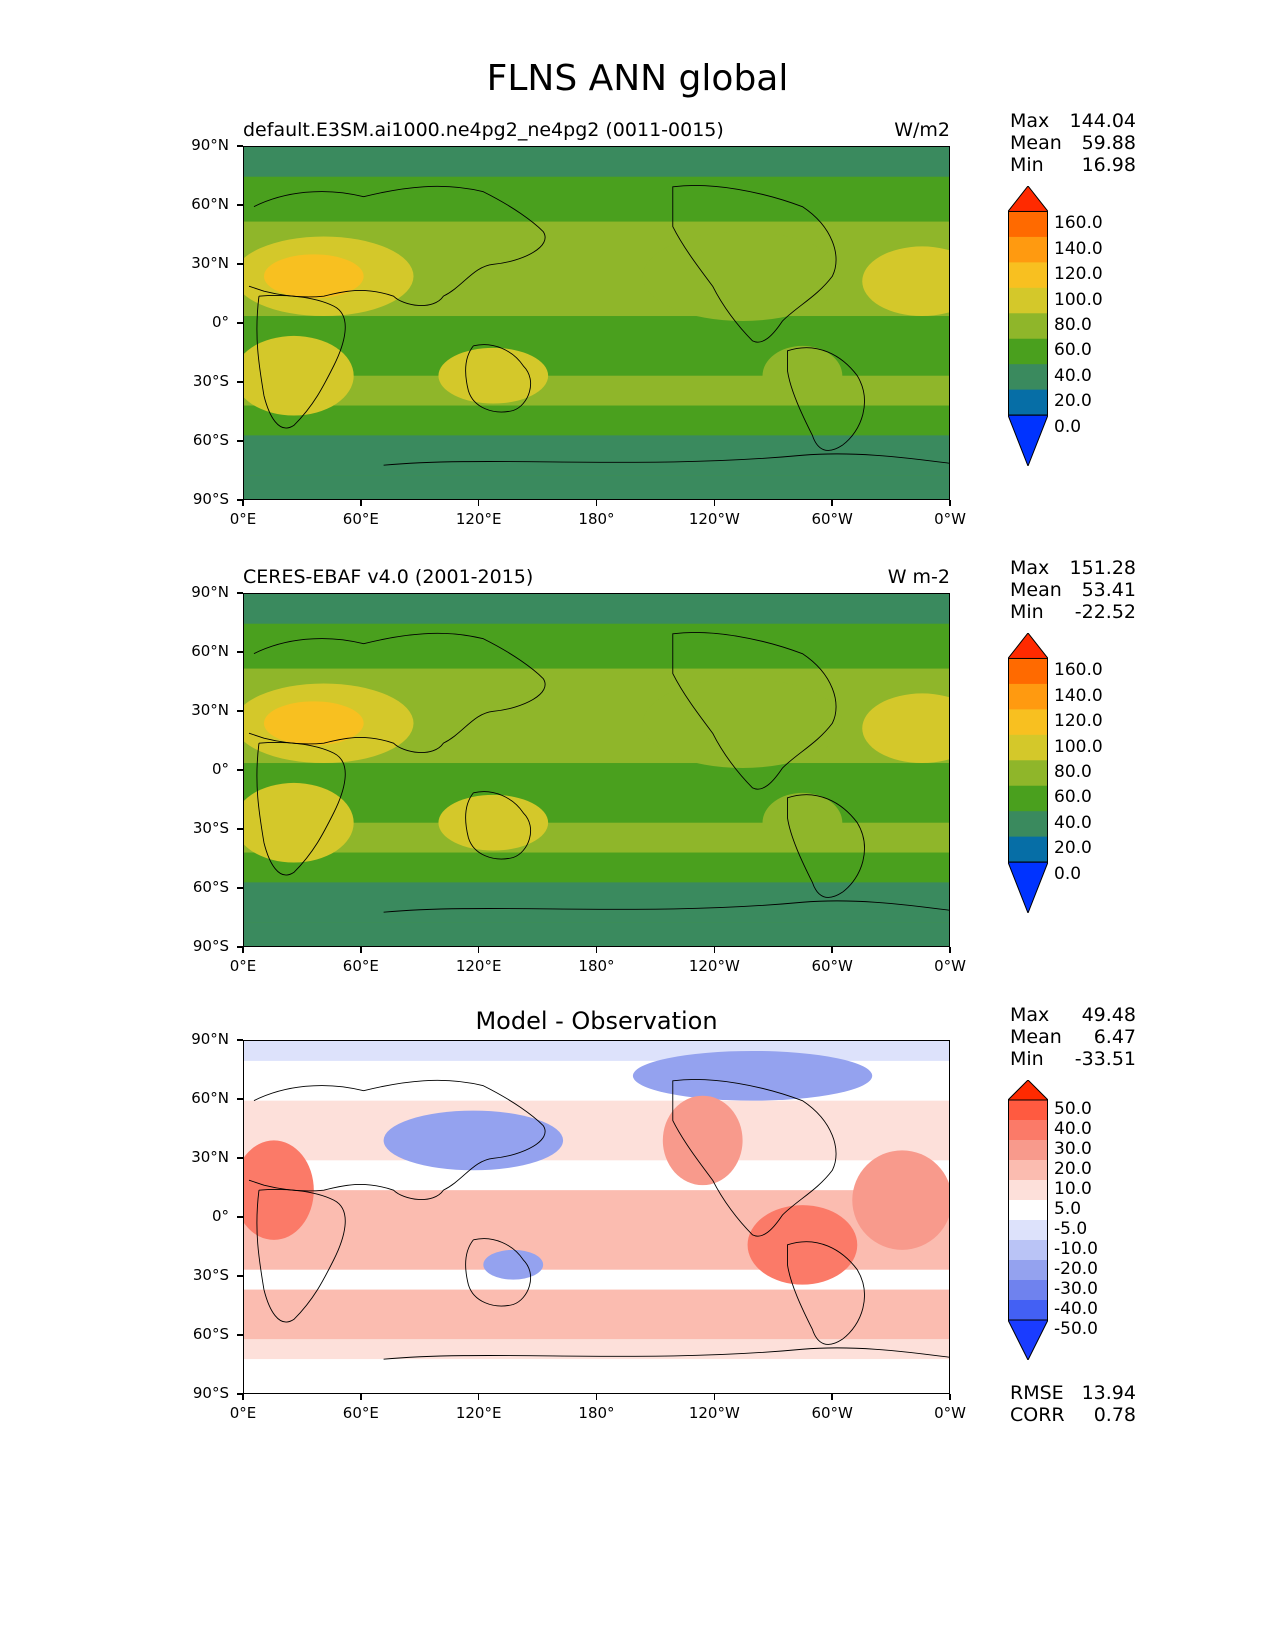 The height and width of the screenshot is (1650, 1275). I want to click on lat-tick-label: 30°S, so click(210, 828).